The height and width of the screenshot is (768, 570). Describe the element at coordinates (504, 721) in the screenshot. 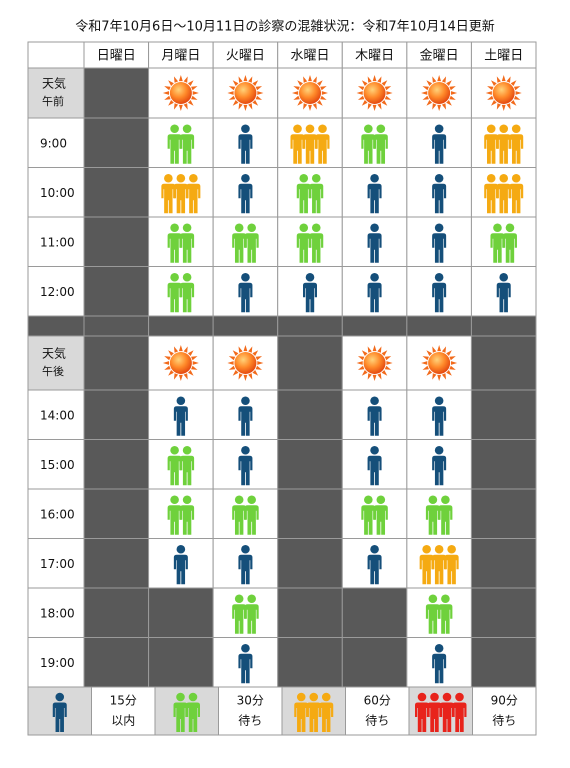

I see `legend-label: 待ち` at that location.